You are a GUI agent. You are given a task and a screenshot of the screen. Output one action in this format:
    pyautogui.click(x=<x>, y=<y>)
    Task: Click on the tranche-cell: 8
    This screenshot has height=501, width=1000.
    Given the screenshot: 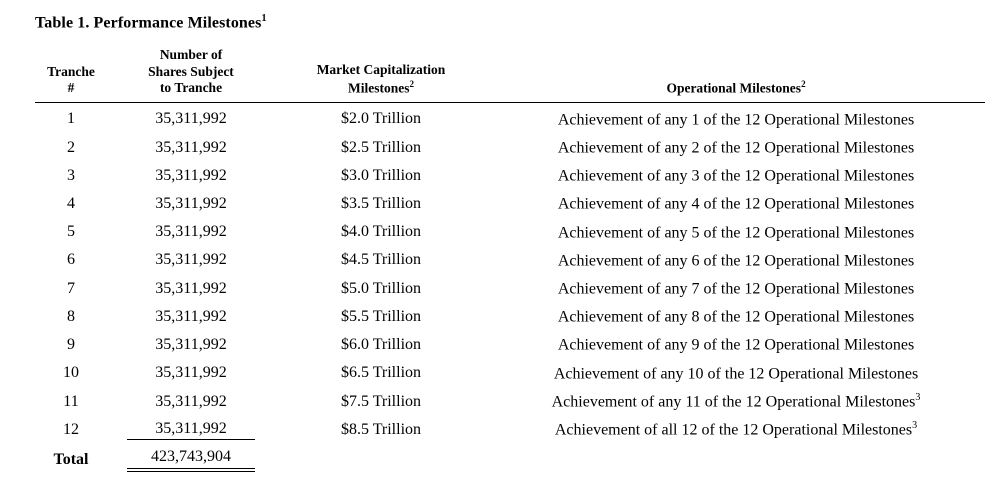 What is the action you would take?
    pyautogui.click(x=71, y=316)
    